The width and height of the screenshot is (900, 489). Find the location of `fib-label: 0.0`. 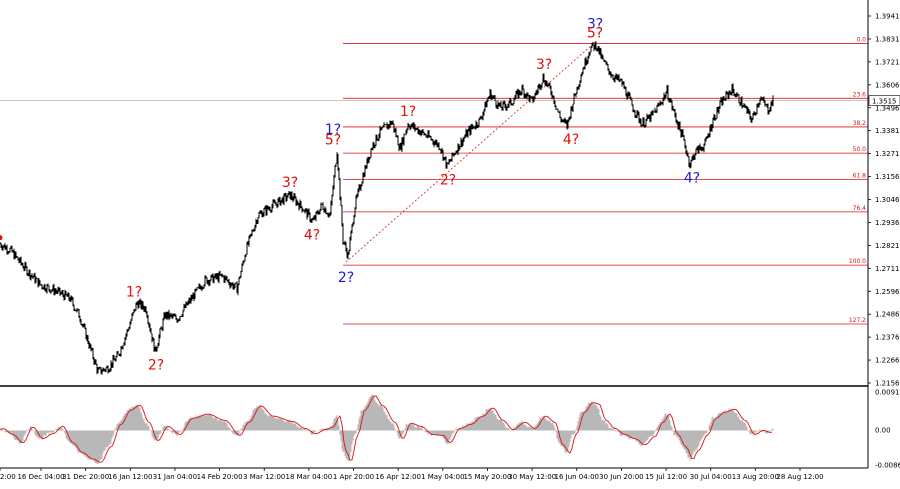

fib-label: 0.0 is located at coordinates (861, 39).